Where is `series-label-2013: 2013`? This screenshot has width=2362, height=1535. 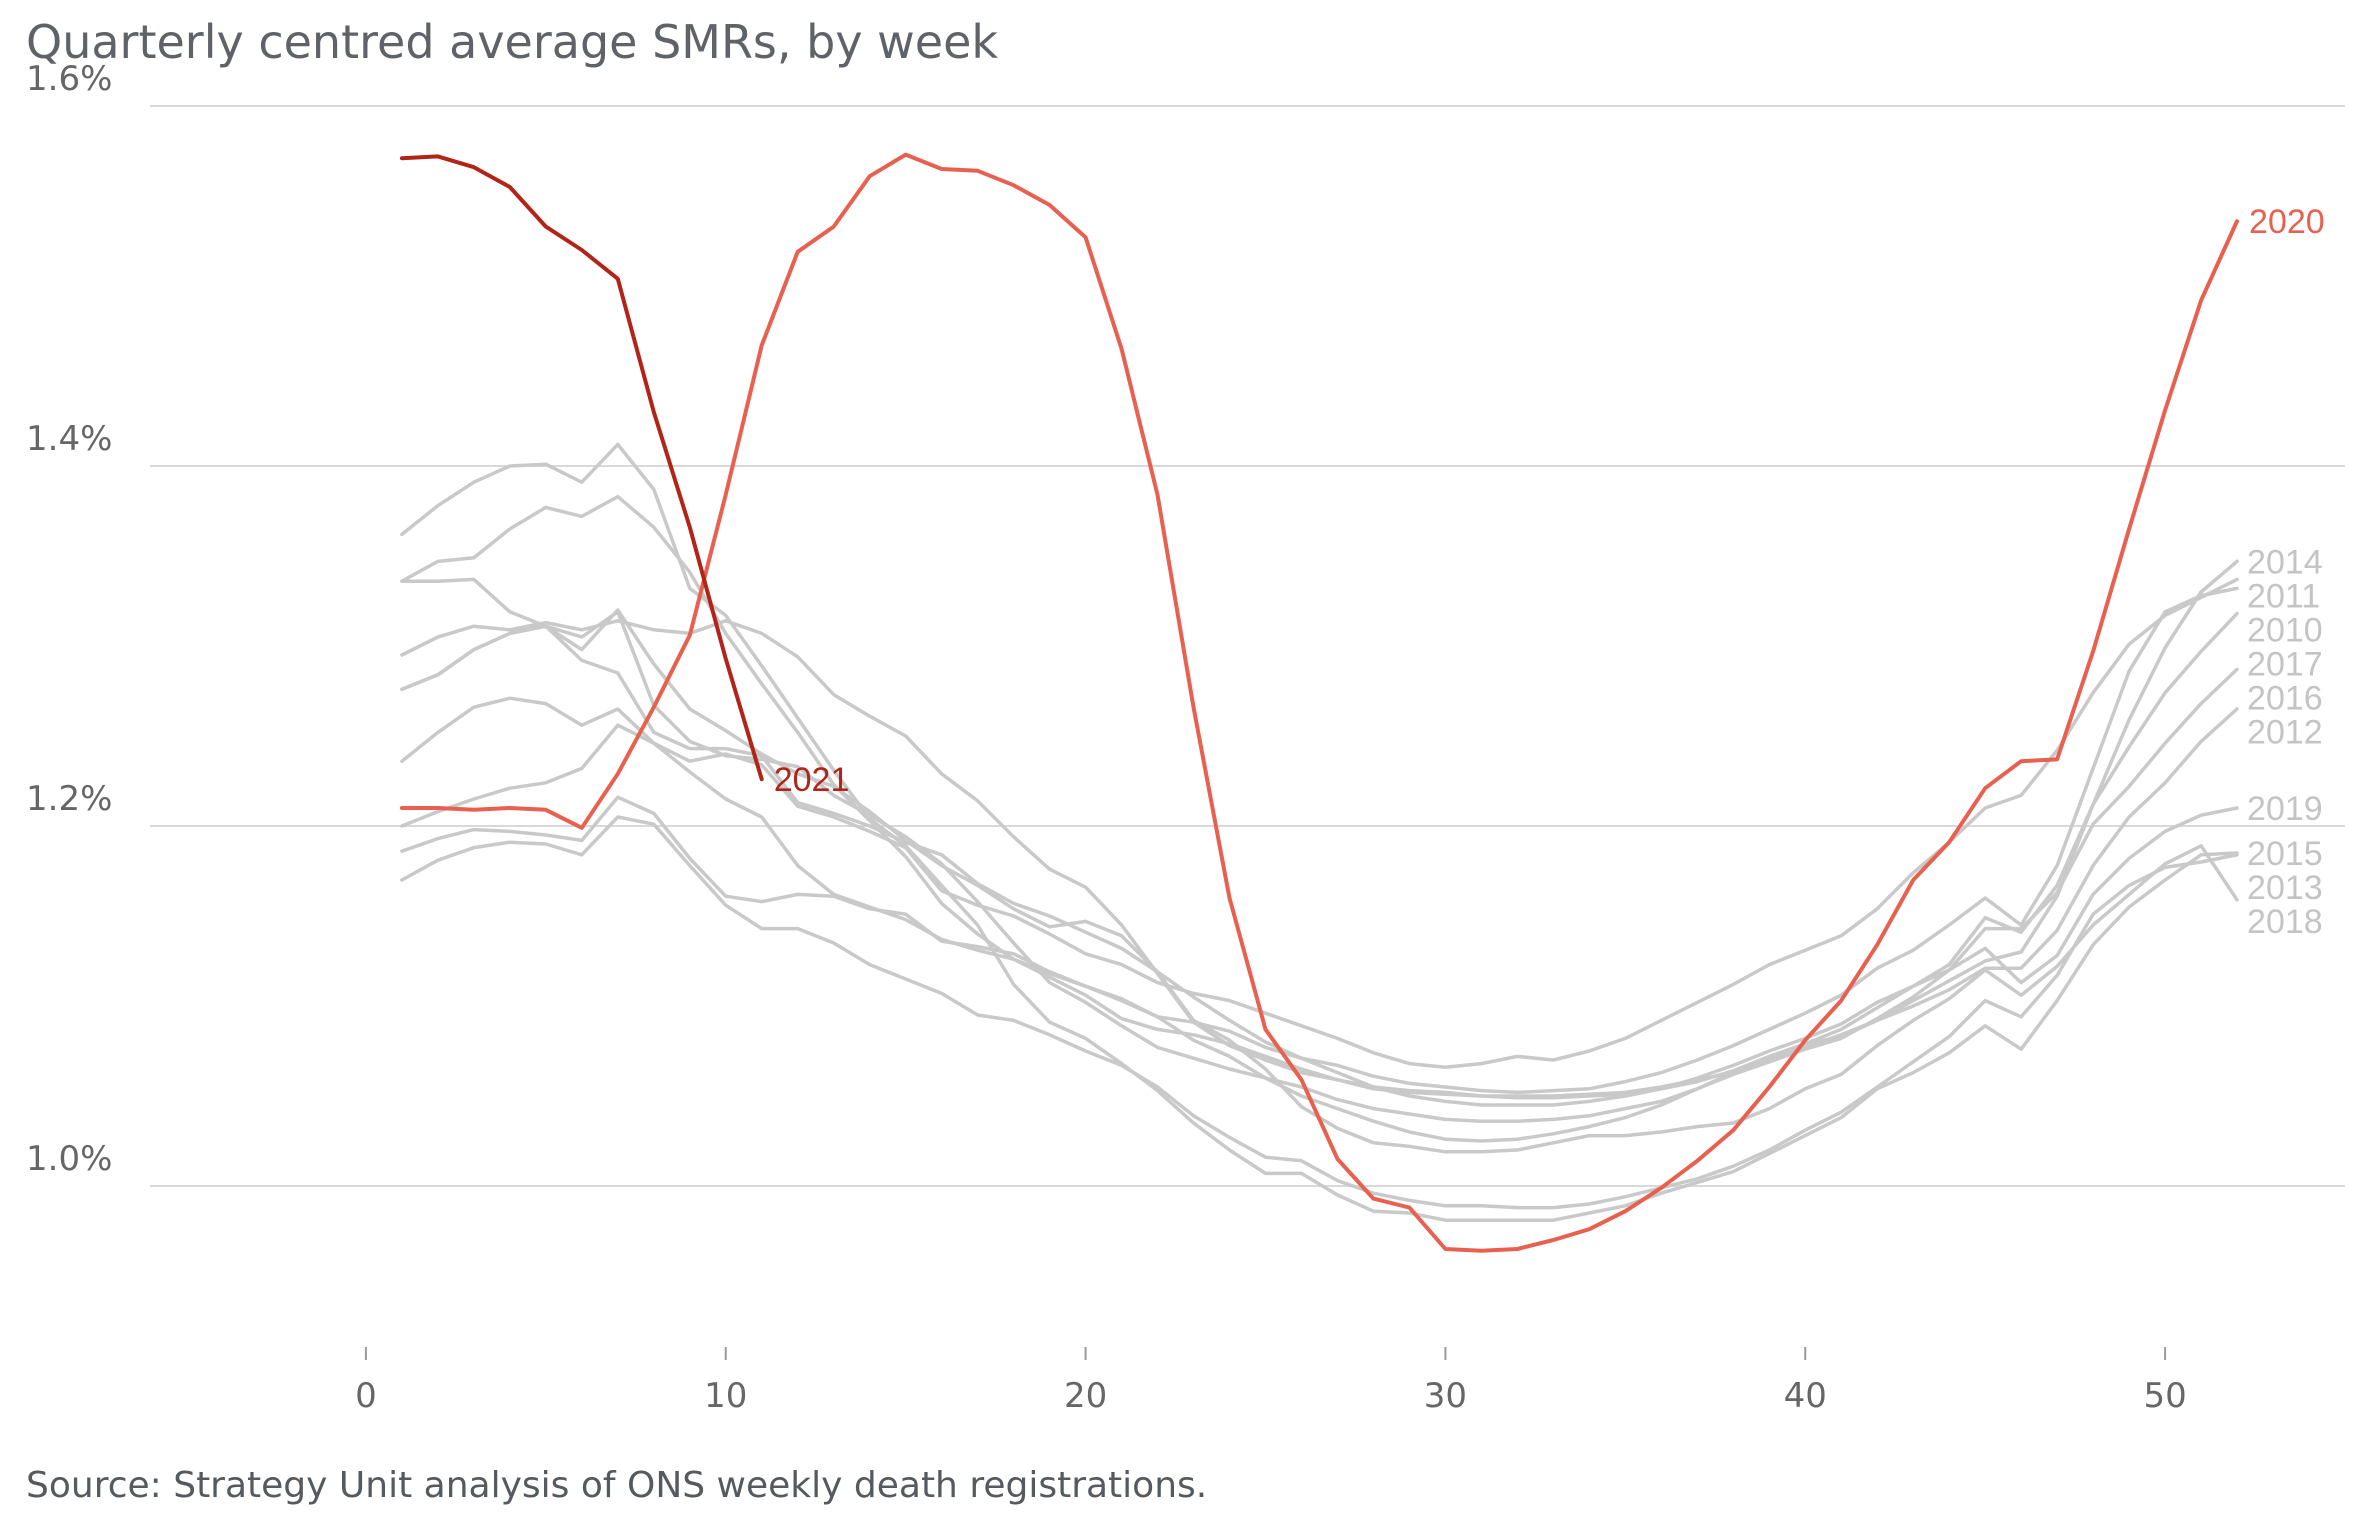 series-label-2013: 2013 is located at coordinates (2285, 888).